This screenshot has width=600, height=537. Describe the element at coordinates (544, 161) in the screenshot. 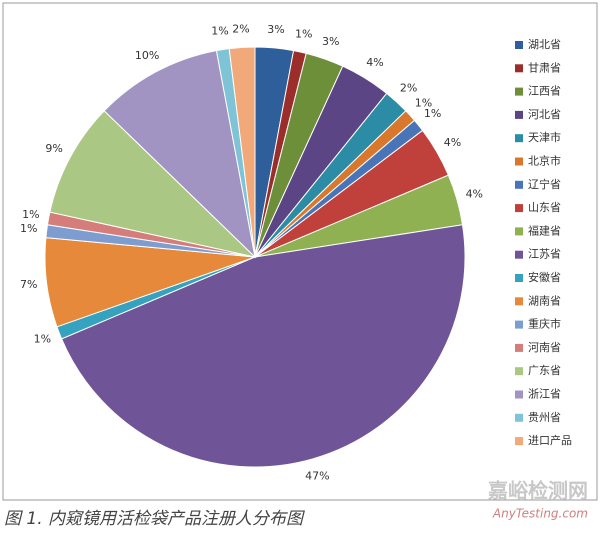

I see `legend-label: 北京市` at that location.